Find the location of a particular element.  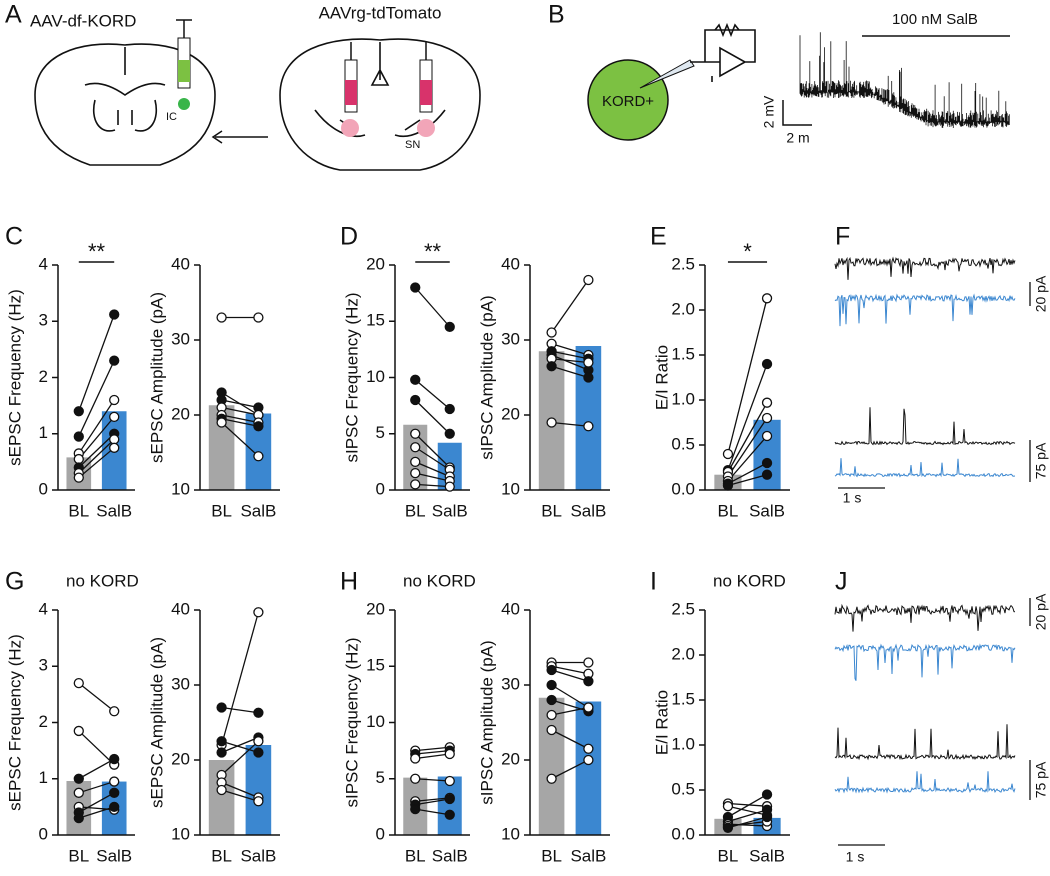

bar-chart: BL SalB 10 20 30 40 sIPSC Amplitude (pA) is located at coordinates (543, 732).